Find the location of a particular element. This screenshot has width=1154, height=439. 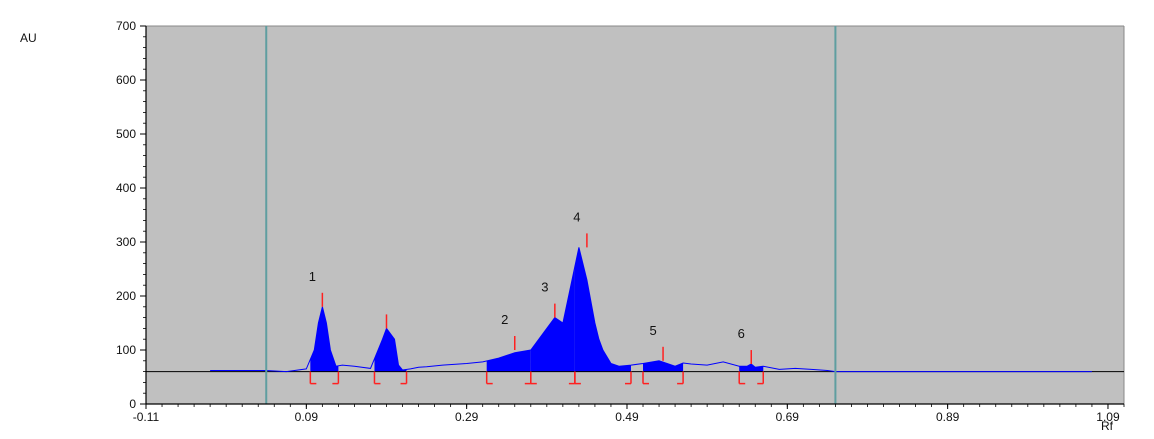

x-tick-label: 0.49 is located at coordinates (627, 417).